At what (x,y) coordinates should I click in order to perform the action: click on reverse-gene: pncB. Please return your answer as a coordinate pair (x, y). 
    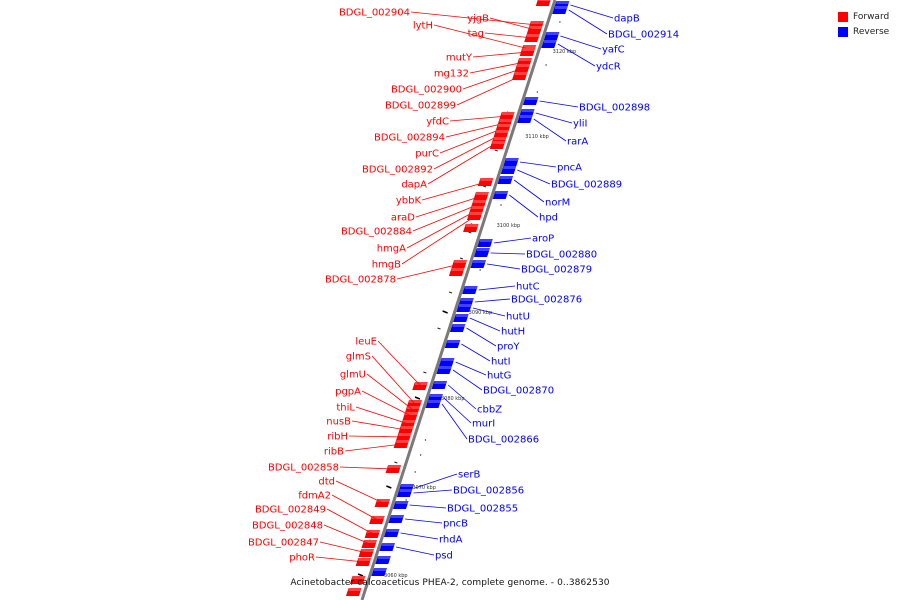
    Looking at the image, I should click on (428, 522).